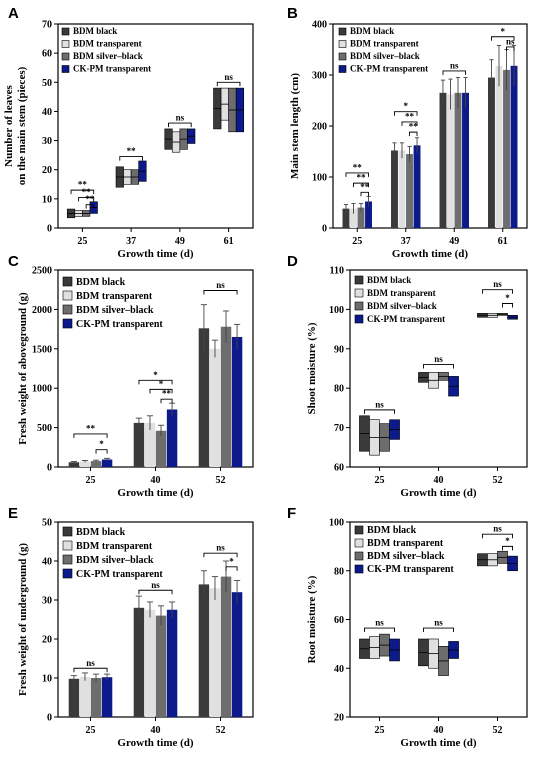 This screenshot has height=758, width=550. Describe the element at coordinates (339, 571) in the screenshot. I see `y-tick-label: 80` at that location.